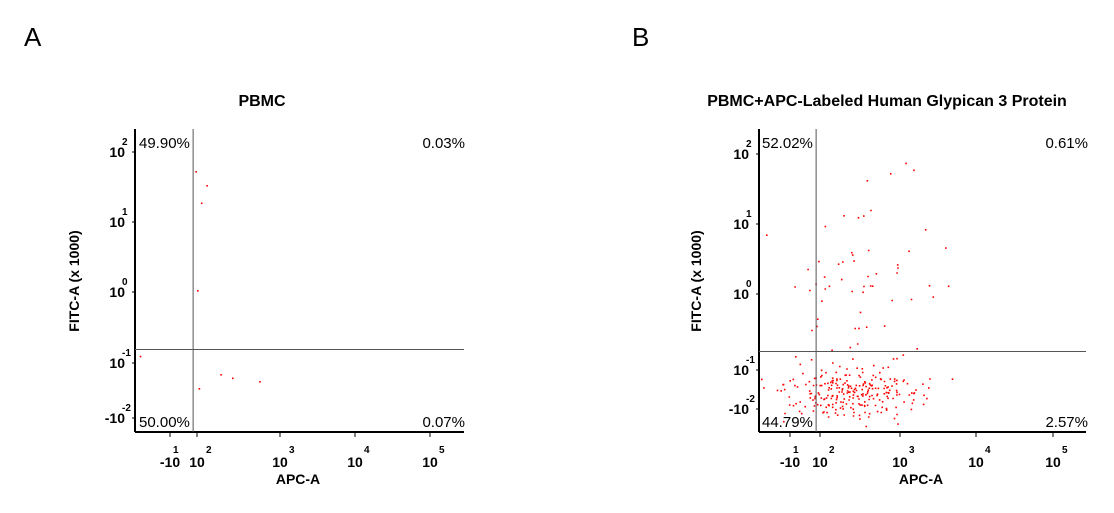 This screenshot has height=513, width=1114. I want to click on panel-letter-a: A, so click(33, 37).